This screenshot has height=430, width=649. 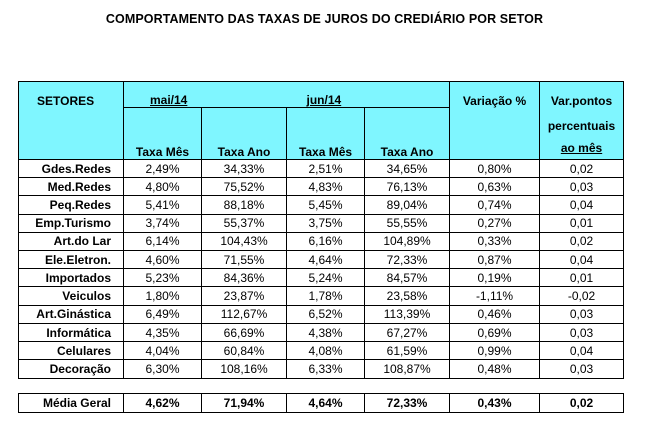 What do you see at coordinates (326, 187) in the screenshot?
I see `cell-jun-mes: 4,83%` at bounding box center [326, 187].